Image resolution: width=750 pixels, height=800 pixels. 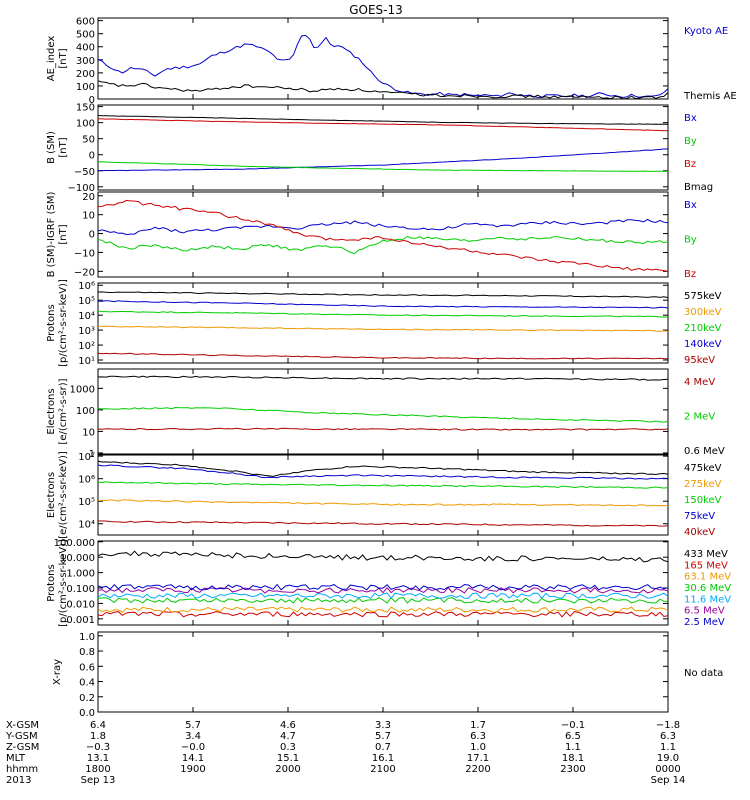 What do you see at coordinates (63, 583) in the screenshot?
I see `y-axis-label: [p/(cm²-s-sr-keV)]` at bounding box center [63, 583].